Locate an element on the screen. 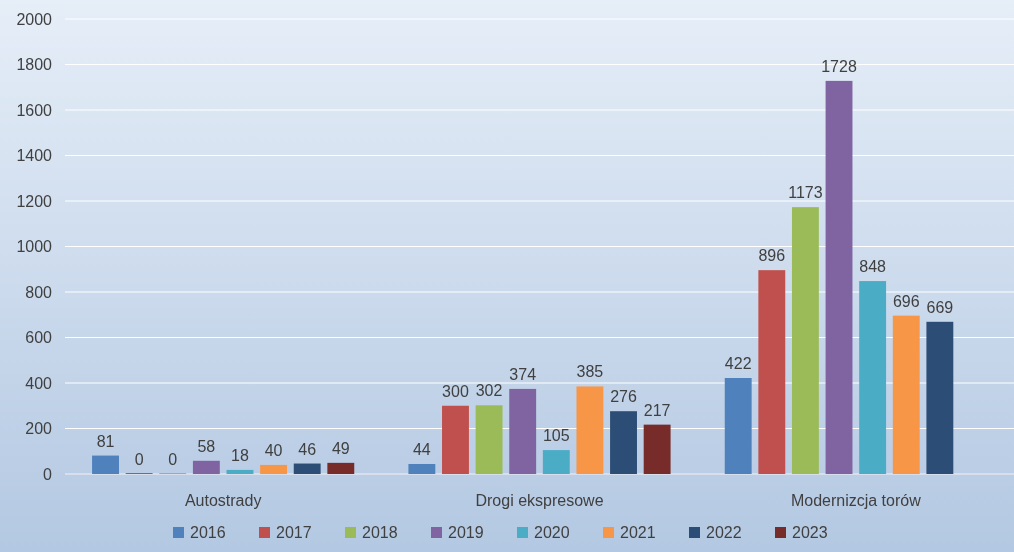 This screenshot has height=552, width=1014. data-label: 302 is located at coordinates (489, 391).